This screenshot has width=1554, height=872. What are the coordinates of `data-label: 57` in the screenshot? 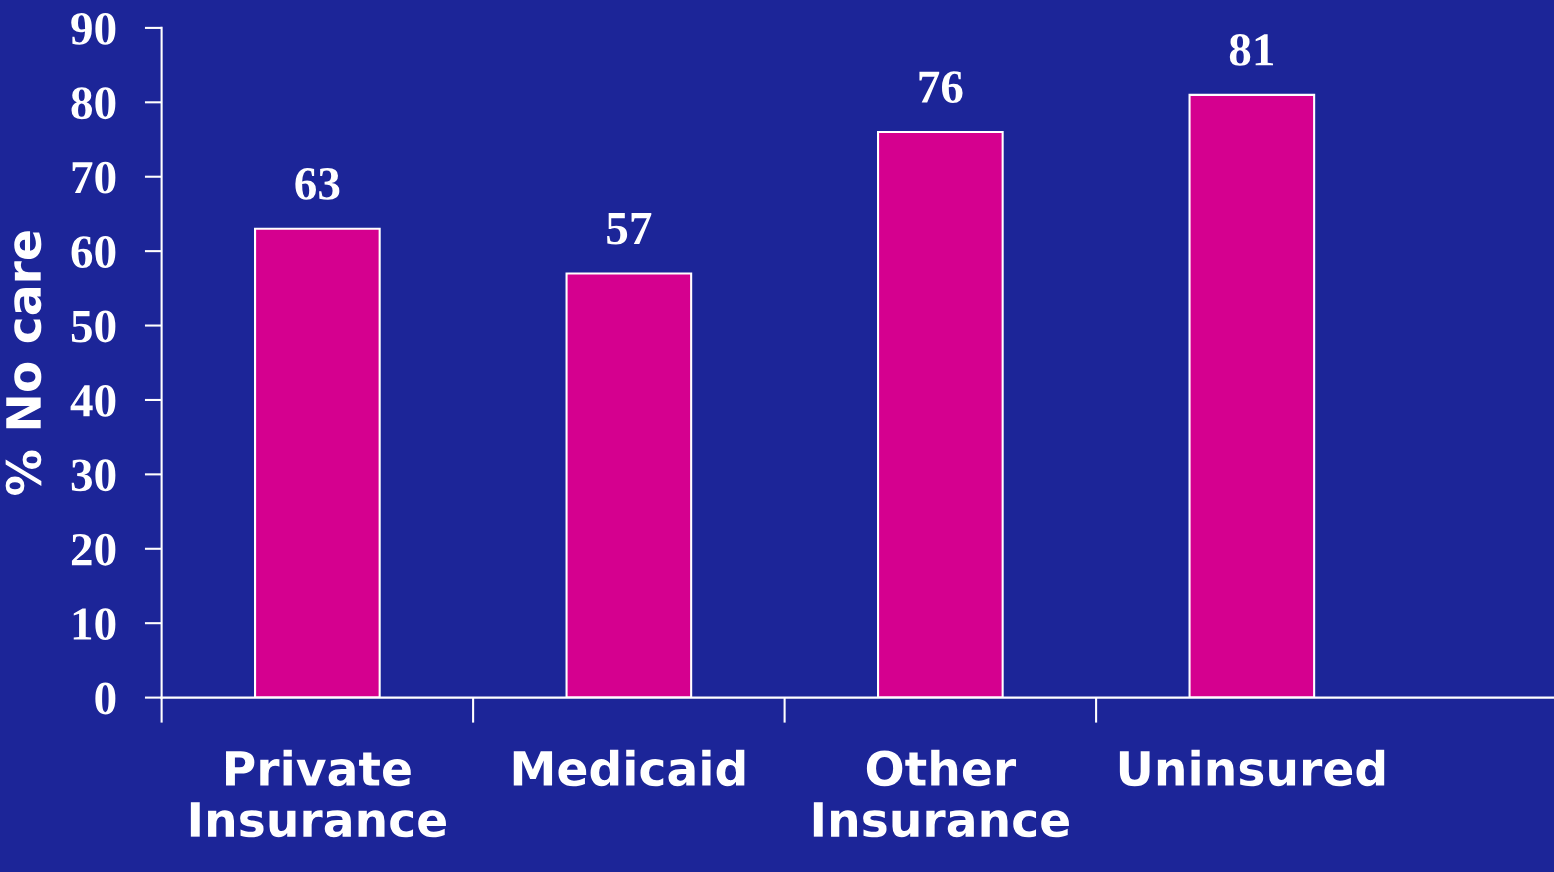 It's located at (629, 229).